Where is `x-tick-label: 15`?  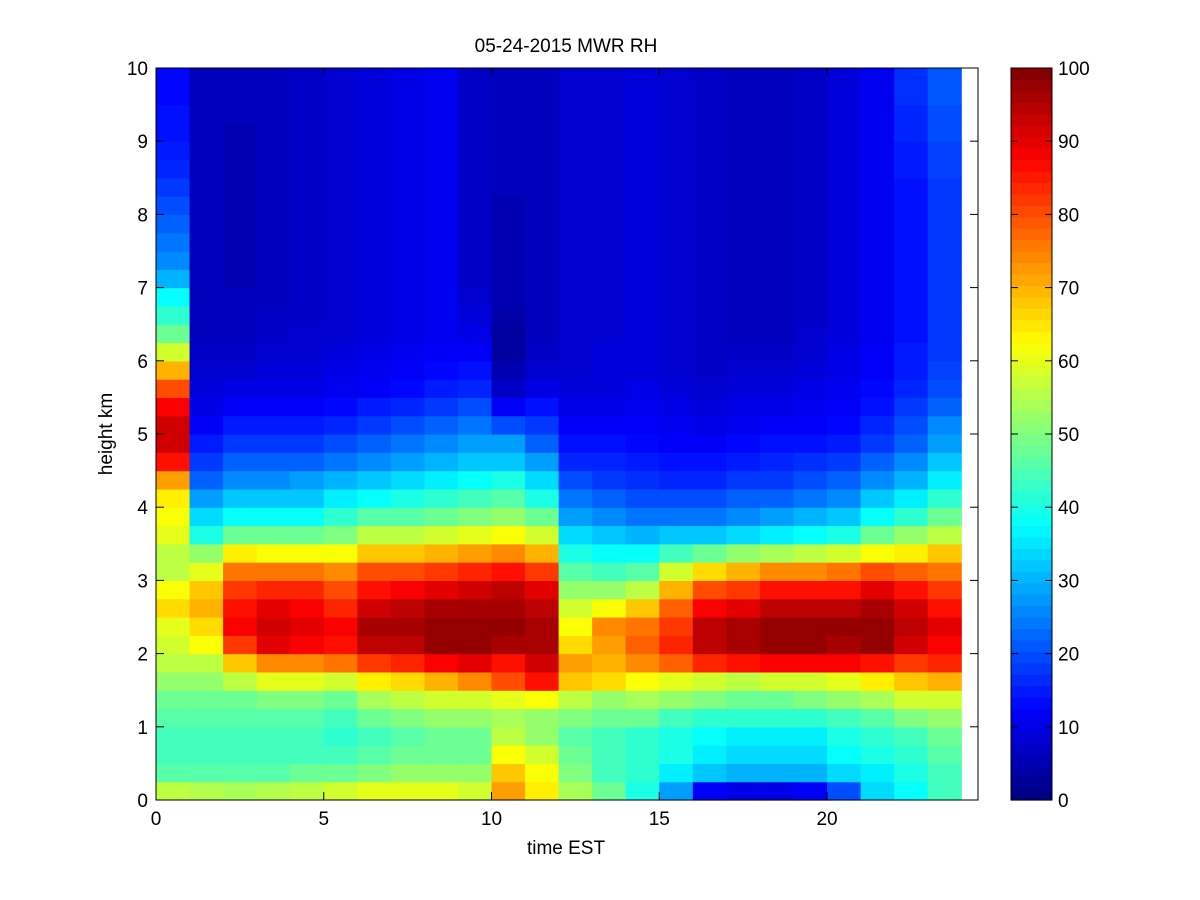 x-tick-label: 15 is located at coordinates (659, 819).